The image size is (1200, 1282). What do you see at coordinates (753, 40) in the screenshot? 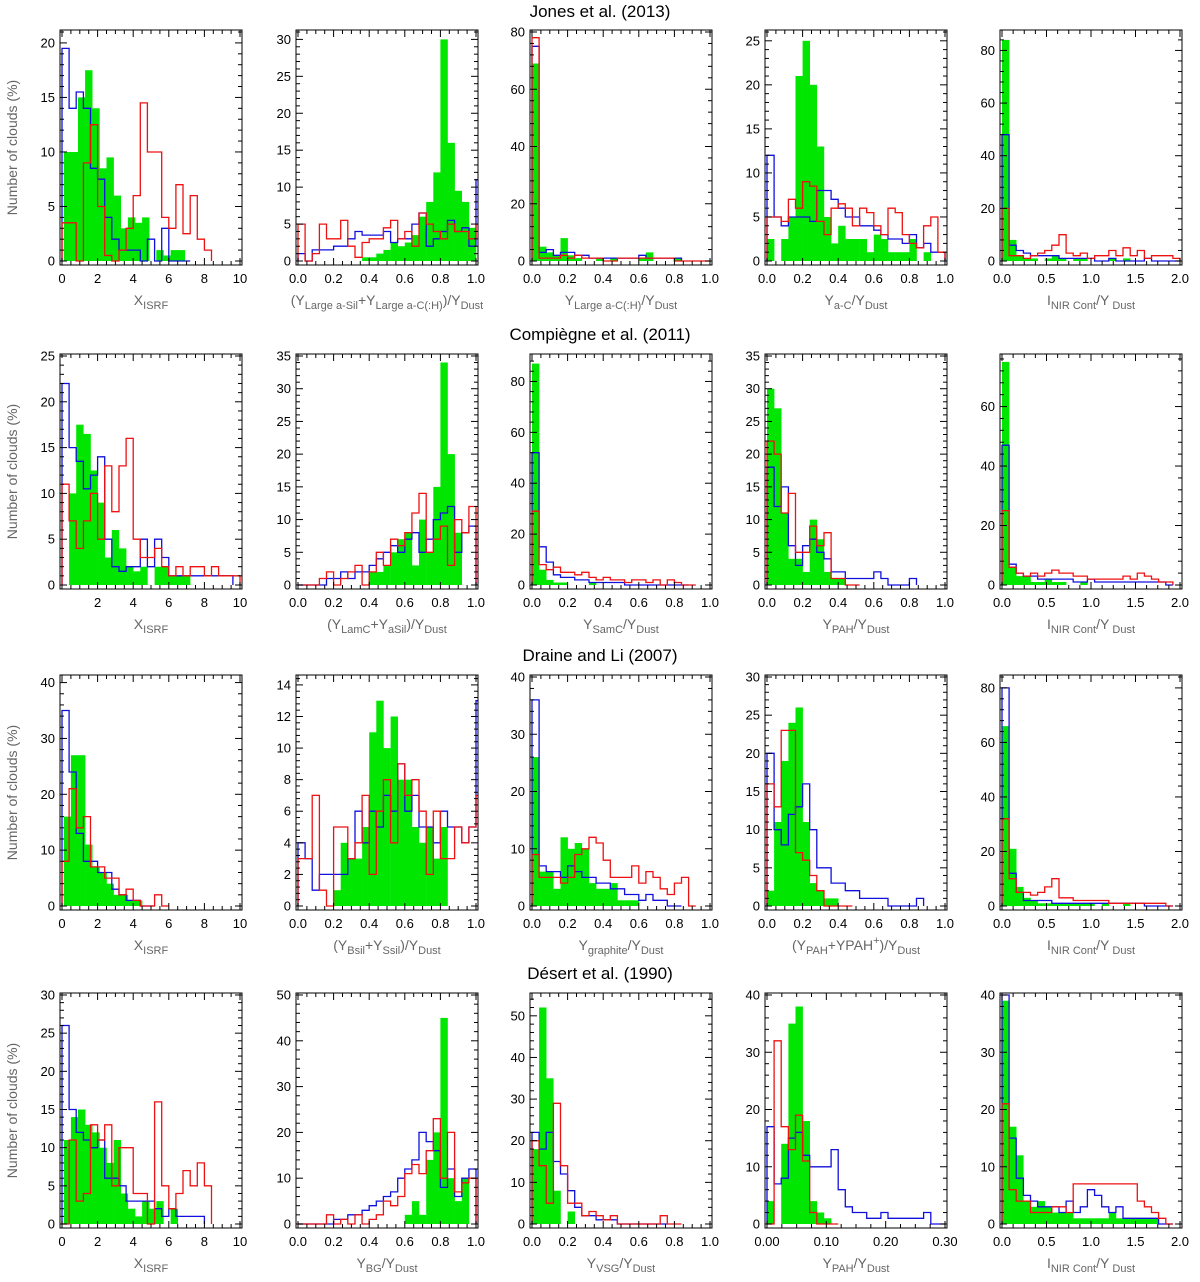
I see `y-tick-label: 25` at bounding box center [753, 40].